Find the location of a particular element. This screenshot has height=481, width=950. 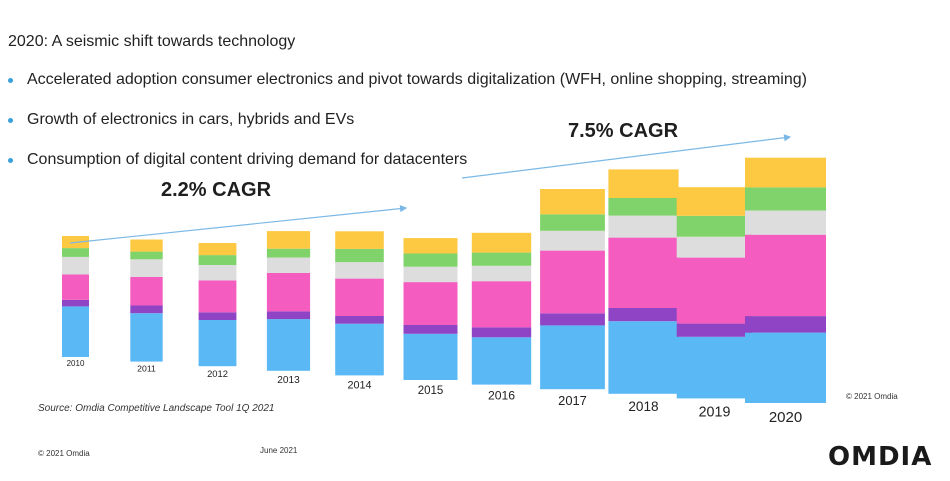

x-tick-label: 2017 is located at coordinates (572, 400).